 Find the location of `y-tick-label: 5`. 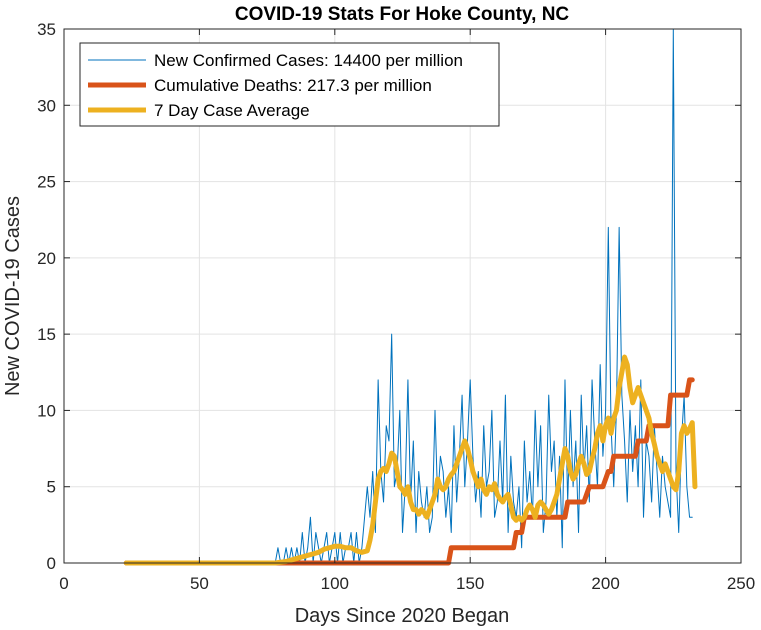

y-tick-label: 5 is located at coordinates (51, 487).